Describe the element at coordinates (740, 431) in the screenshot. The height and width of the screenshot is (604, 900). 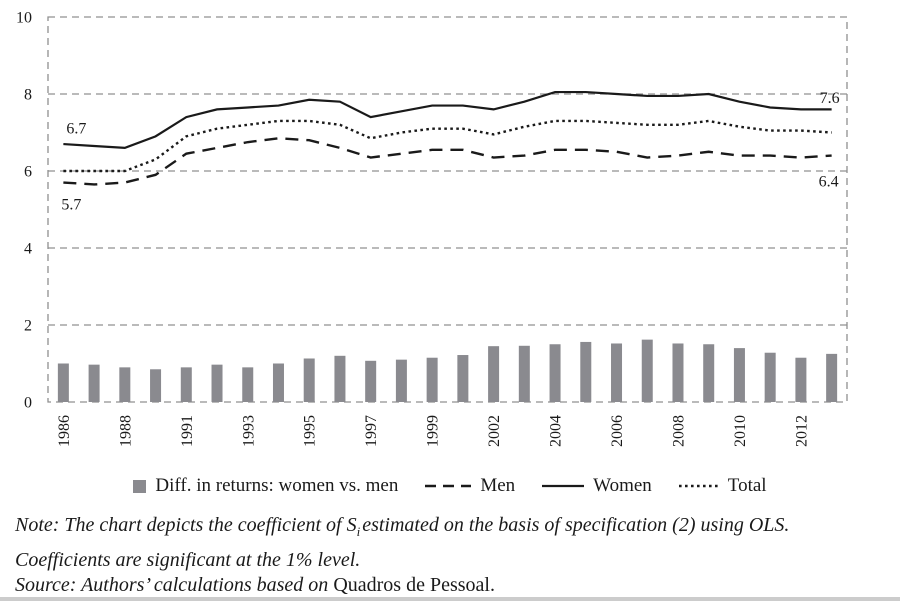
I see `svg-text: 2010` at that location.